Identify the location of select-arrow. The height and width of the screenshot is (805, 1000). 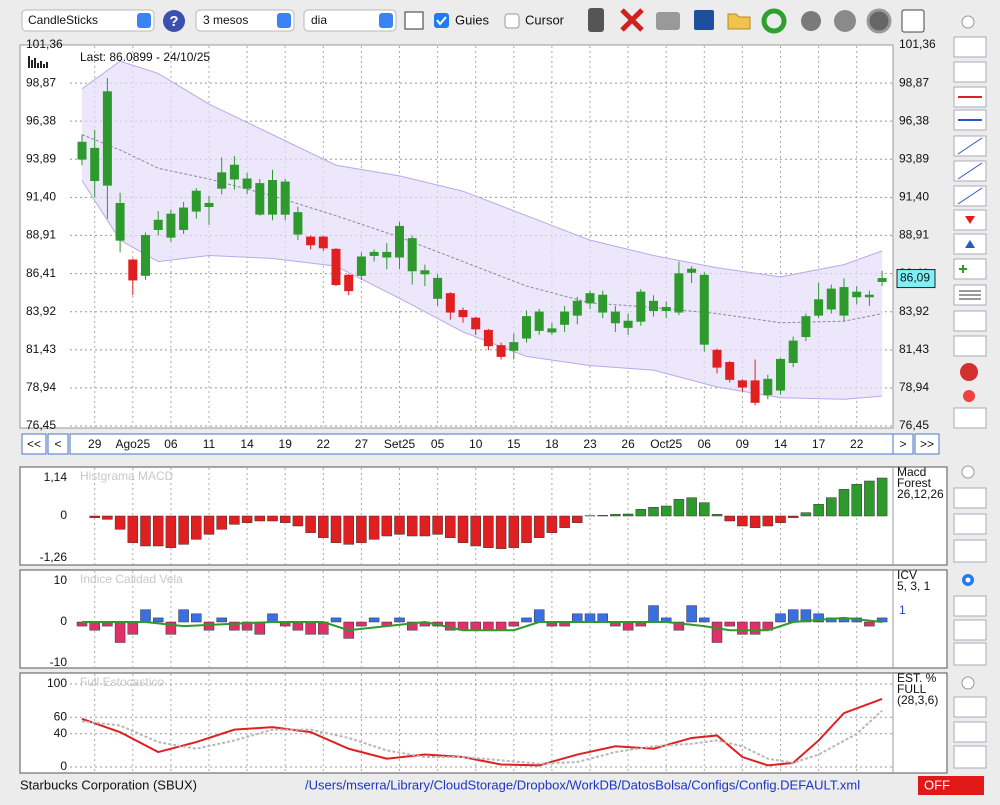
(284, 20).